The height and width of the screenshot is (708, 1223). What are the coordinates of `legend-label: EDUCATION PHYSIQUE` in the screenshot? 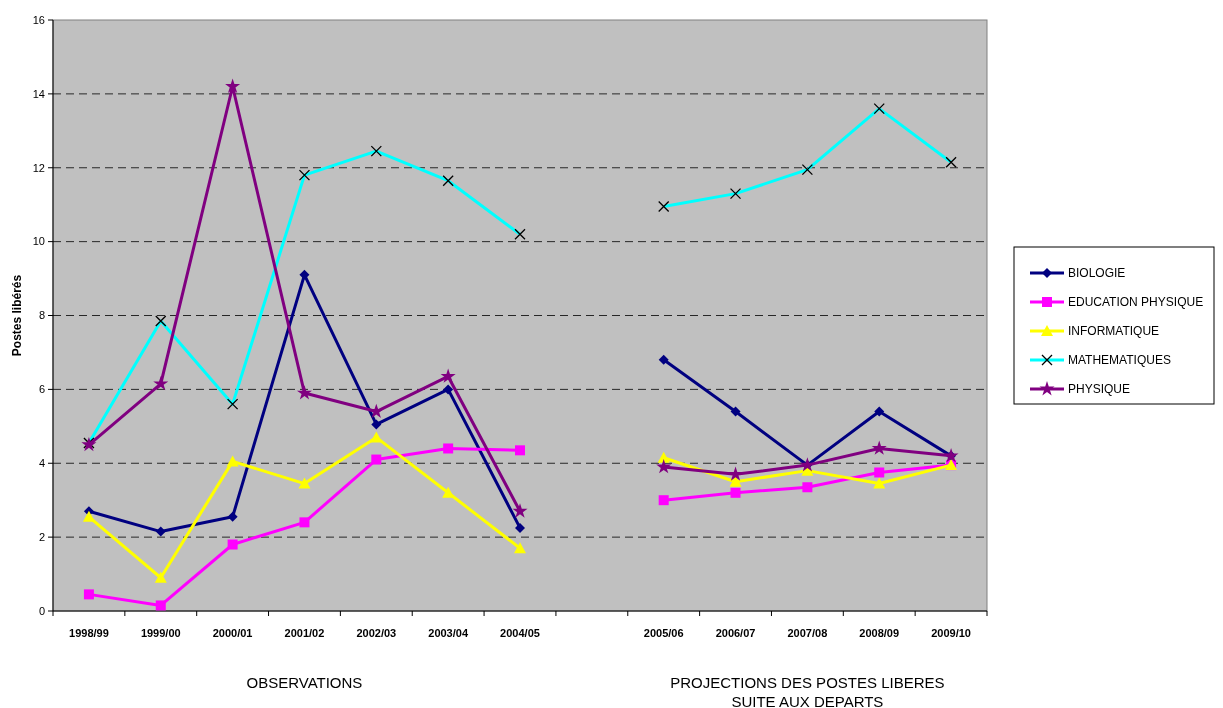 It's located at (1136, 302).